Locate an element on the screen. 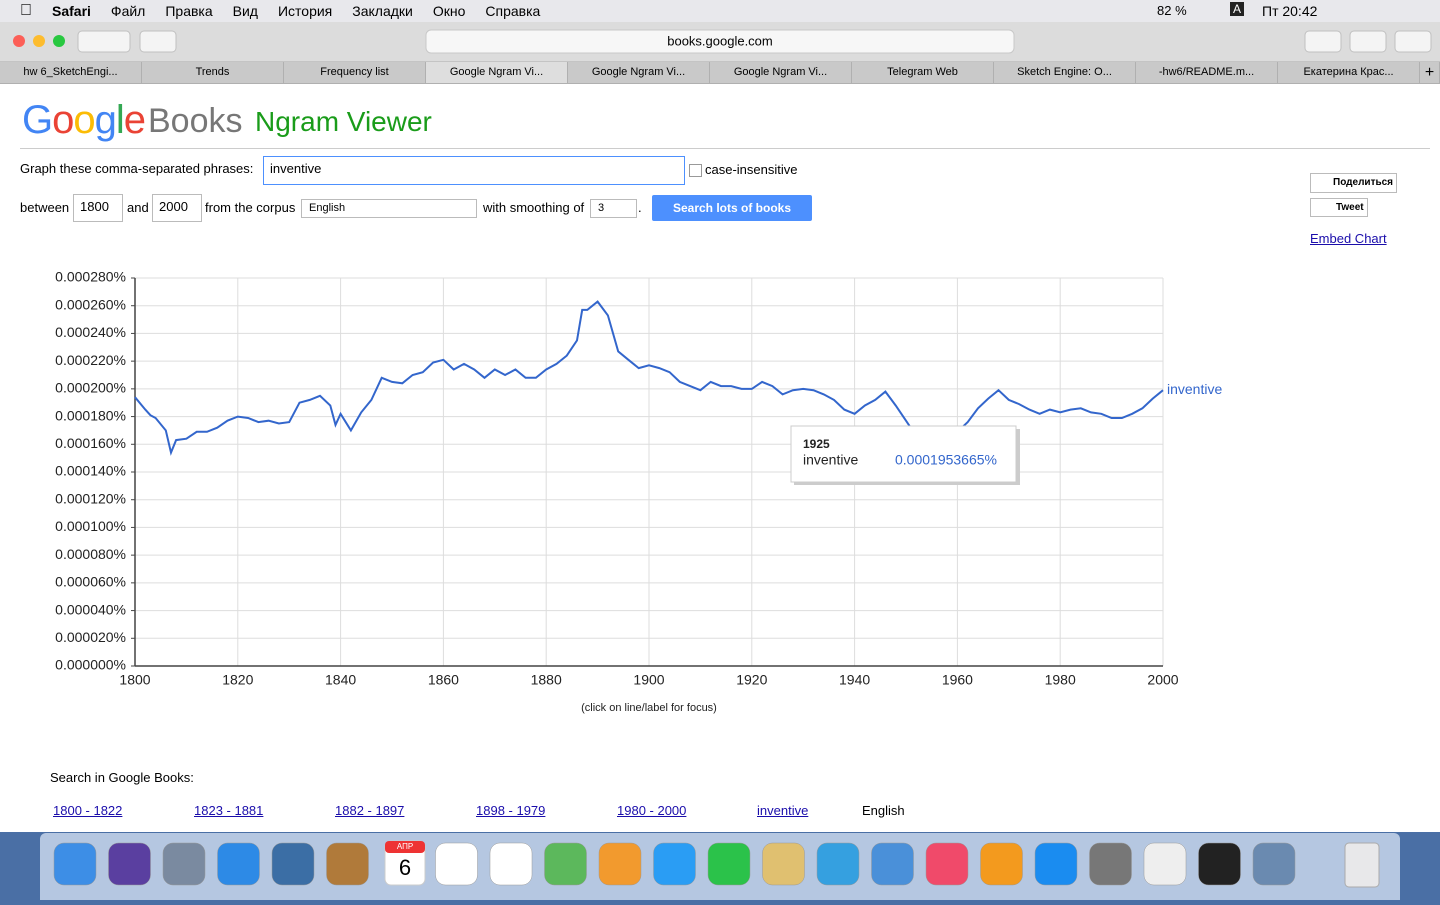  tab: Telegram Web is located at coordinates (923, 72).